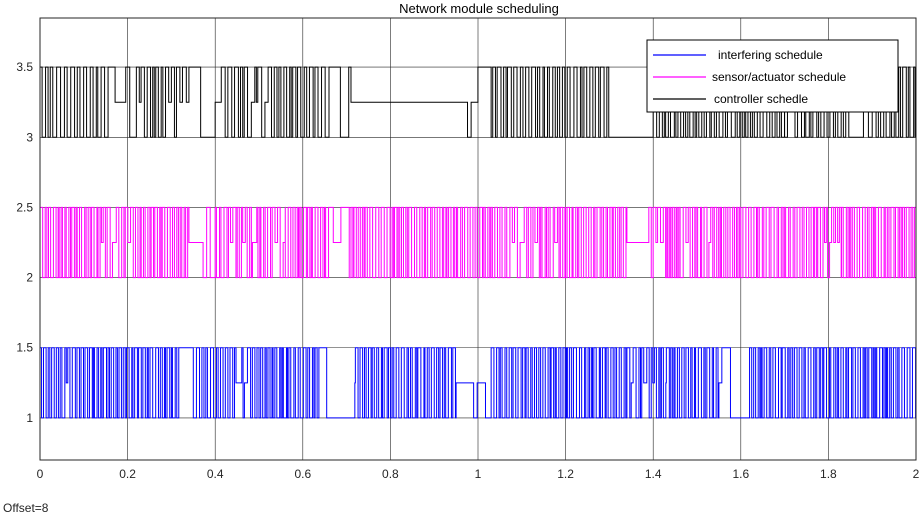  Describe the element at coordinates (565, 474) in the screenshot. I see `x-tick-label: 1.2` at that location.